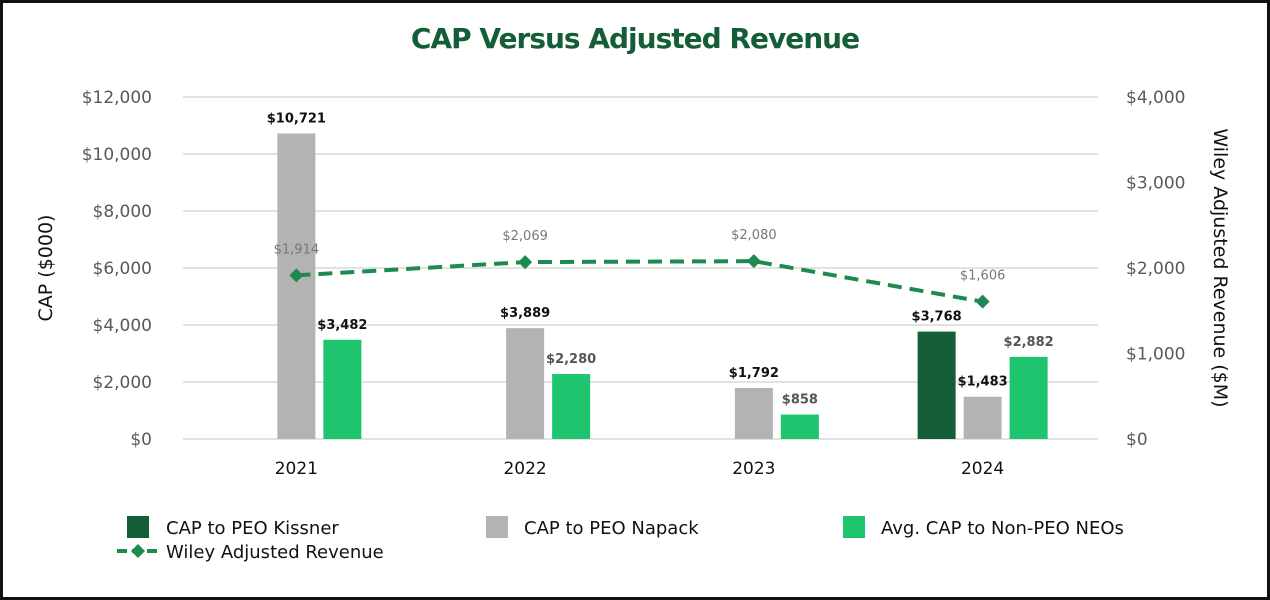 The height and width of the screenshot is (600, 1270). I want to click on legend-item-non-peo: Avg. CAP to Non-PEO NEOs, so click(983, 527).